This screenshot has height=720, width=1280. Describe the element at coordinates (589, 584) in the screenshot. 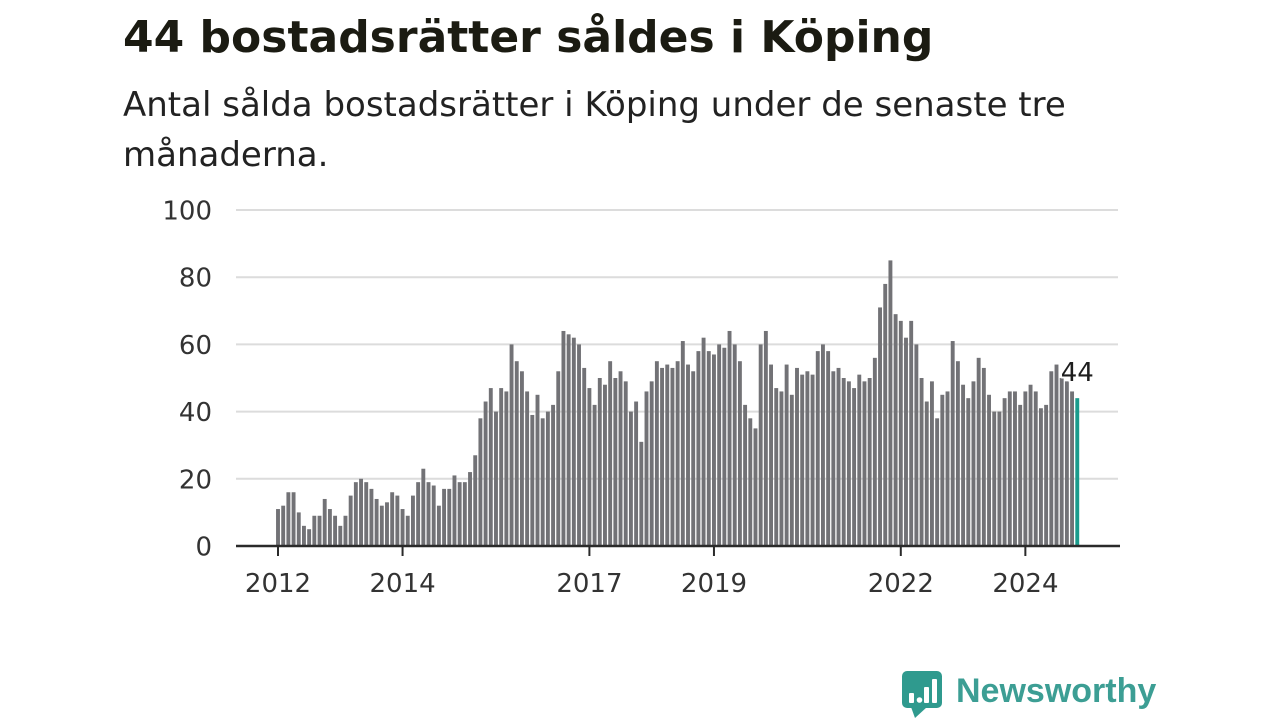

I see `x-tick-label: 2017` at that location.